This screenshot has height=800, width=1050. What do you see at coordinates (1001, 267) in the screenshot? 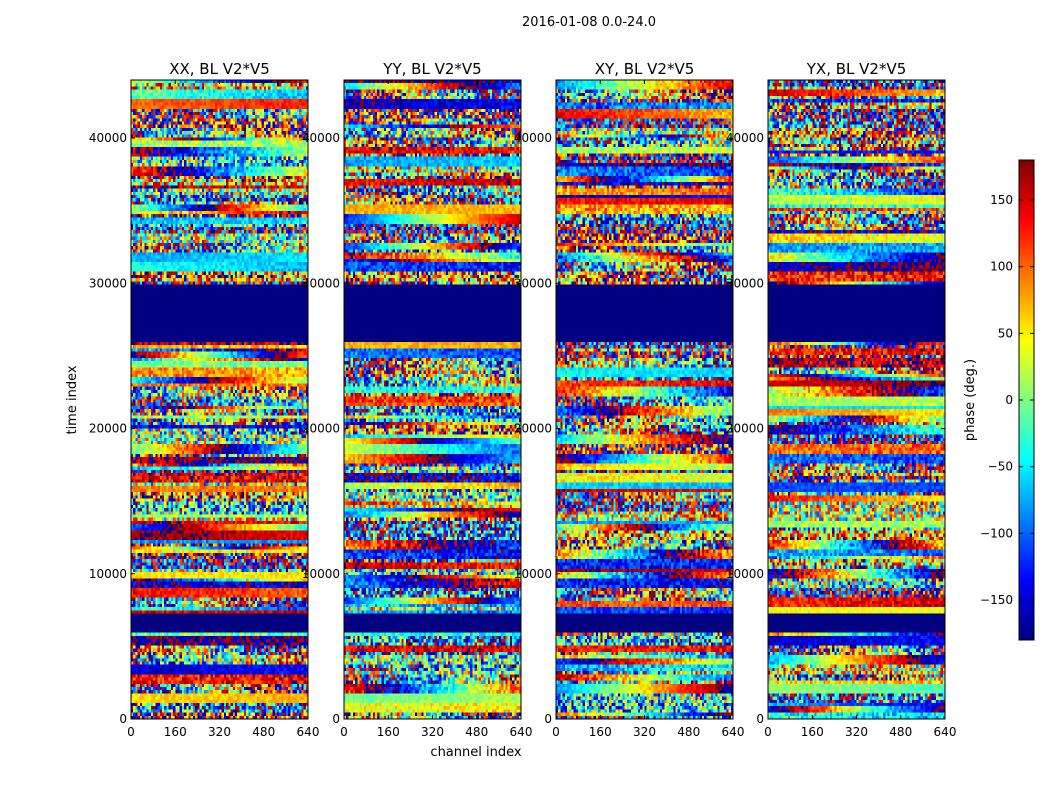
I see `colorbar-tick-label: 100` at bounding box center [1001, 267].